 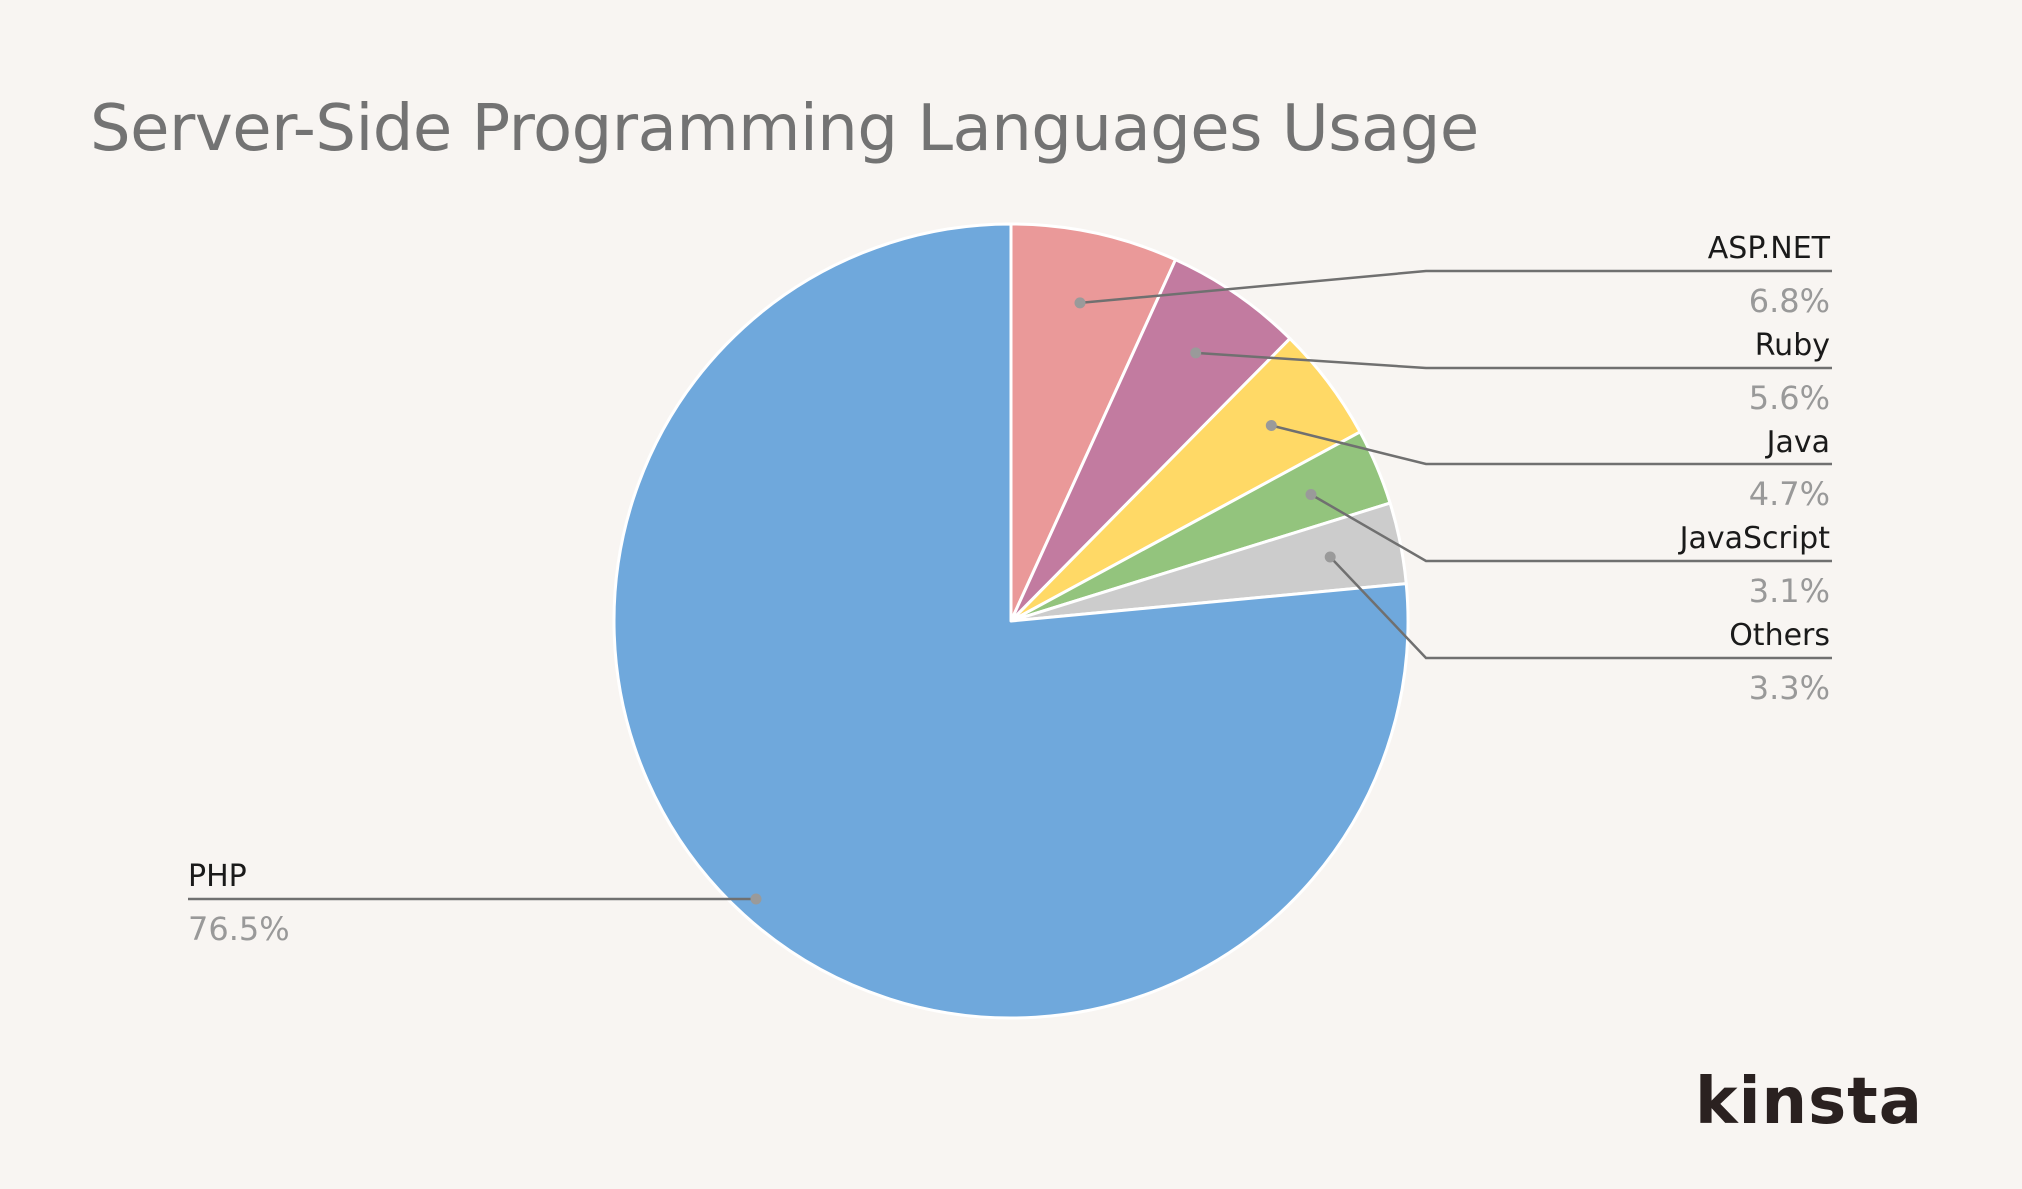 I want to click on leader-line-asp-net, so click(x=1455, y=287).